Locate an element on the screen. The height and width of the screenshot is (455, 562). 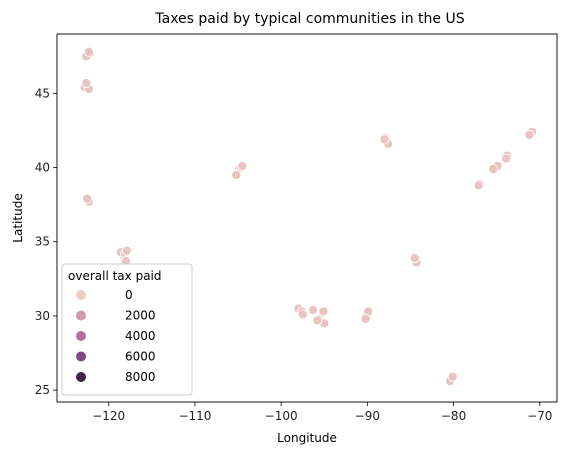
y-axis: 25 30 35 40 45 is located at coordinates (46, 241).